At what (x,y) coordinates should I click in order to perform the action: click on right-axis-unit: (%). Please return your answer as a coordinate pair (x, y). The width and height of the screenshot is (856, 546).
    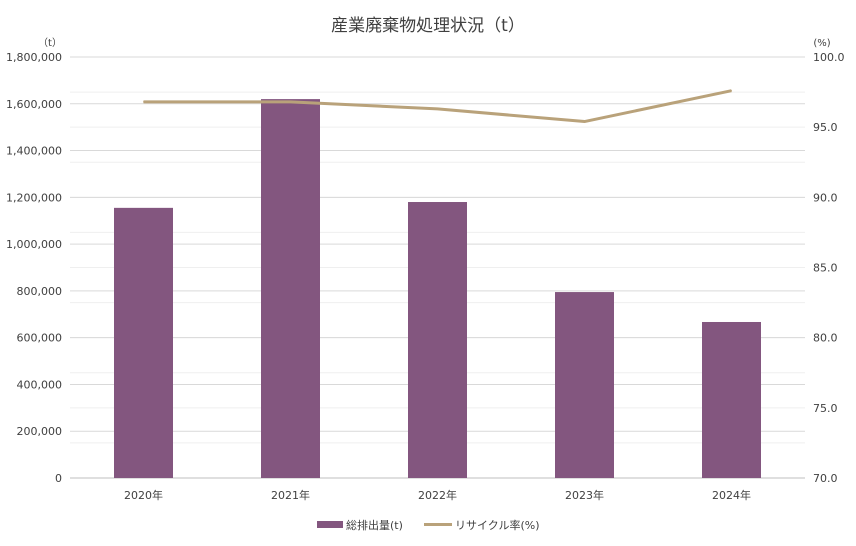
    Looking at the image, I should click on (821, 43).